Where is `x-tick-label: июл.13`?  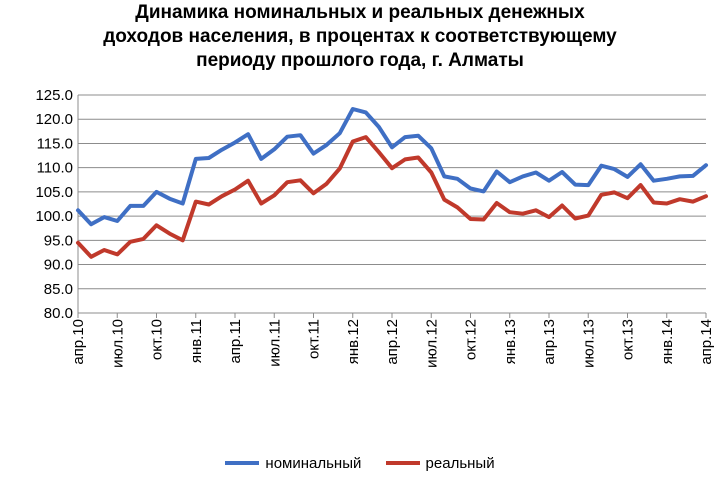
x-tick-label: июл.13 is located at coordinates (588, 343).